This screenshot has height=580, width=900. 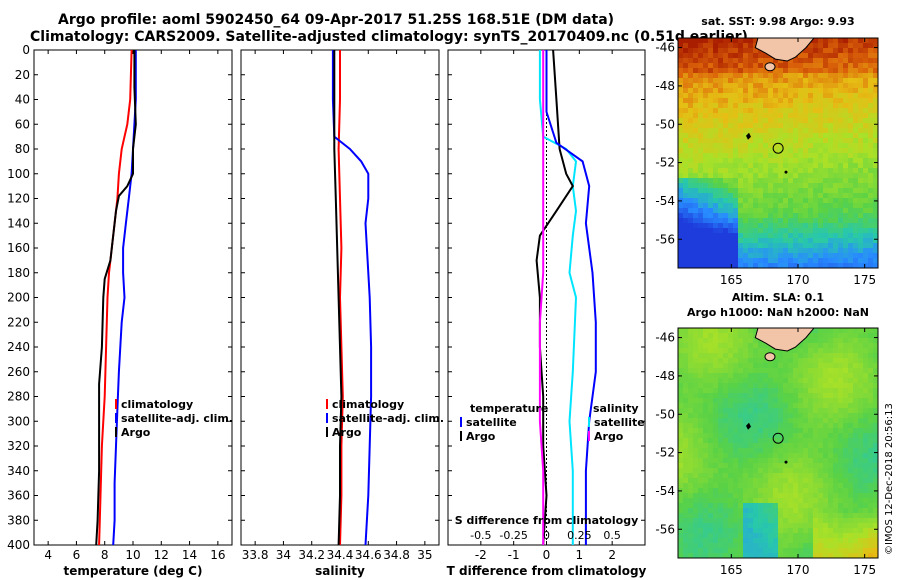 I want to click on series-line-s-satellite, so click(x=571, y=297).